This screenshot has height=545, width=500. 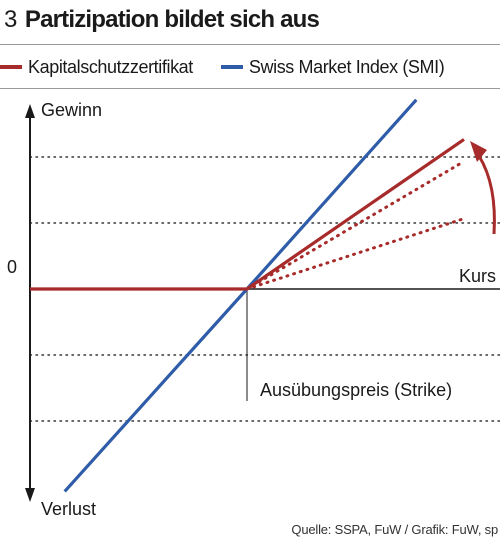 What do you see at coordinates (10, 19) in the screenshot?
I see `figure-number: 3` at bounding box center [10, 19].